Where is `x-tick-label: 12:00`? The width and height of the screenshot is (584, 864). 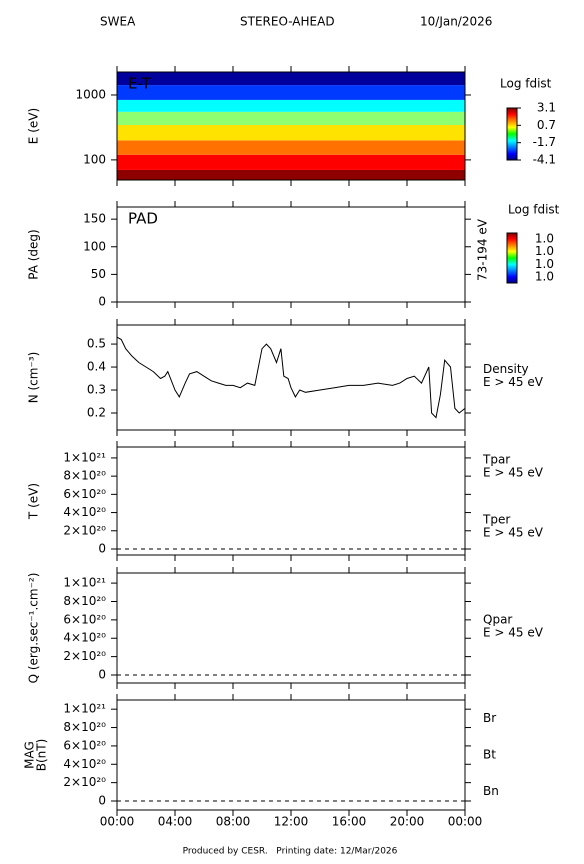 x-tick-label: 12:00 is located at coordinates (291, 822).